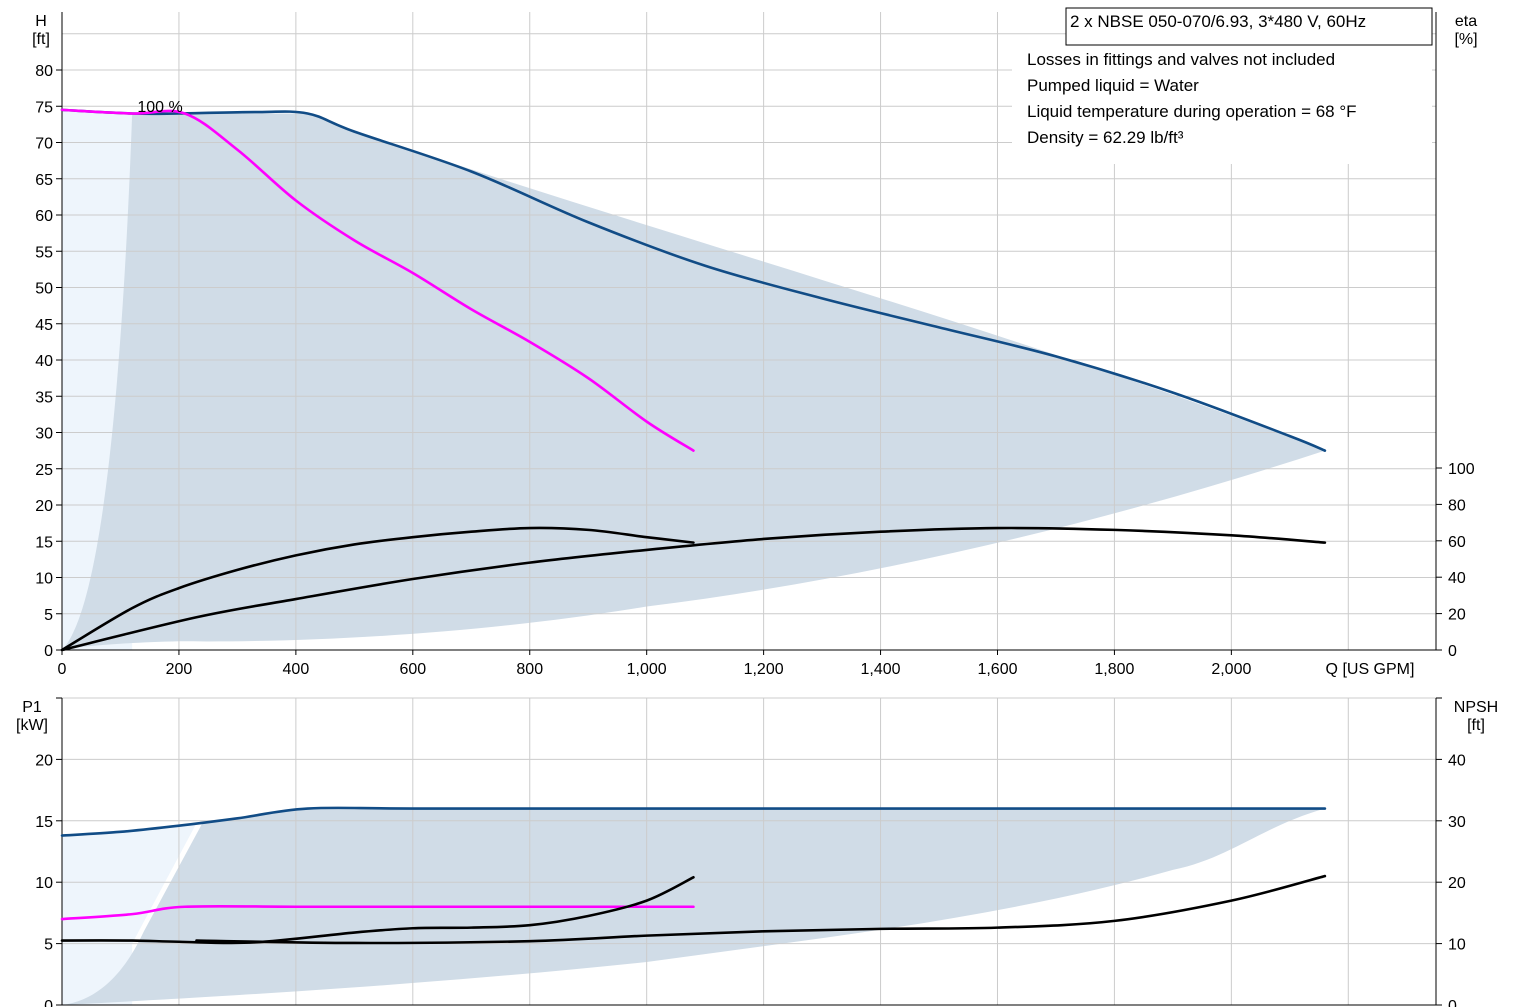  I want to click on upper-left-tick-label: 65, so click(44, 180).